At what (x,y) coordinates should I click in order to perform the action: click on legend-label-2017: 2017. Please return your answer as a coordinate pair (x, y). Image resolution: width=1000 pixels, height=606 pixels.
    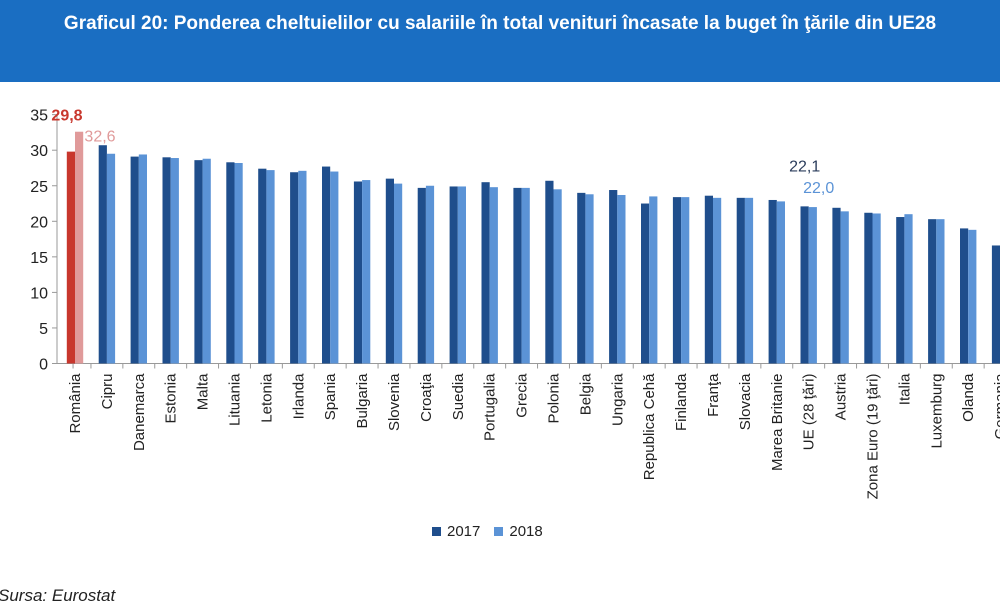
    Looking at the image, I should click on (464, 531).